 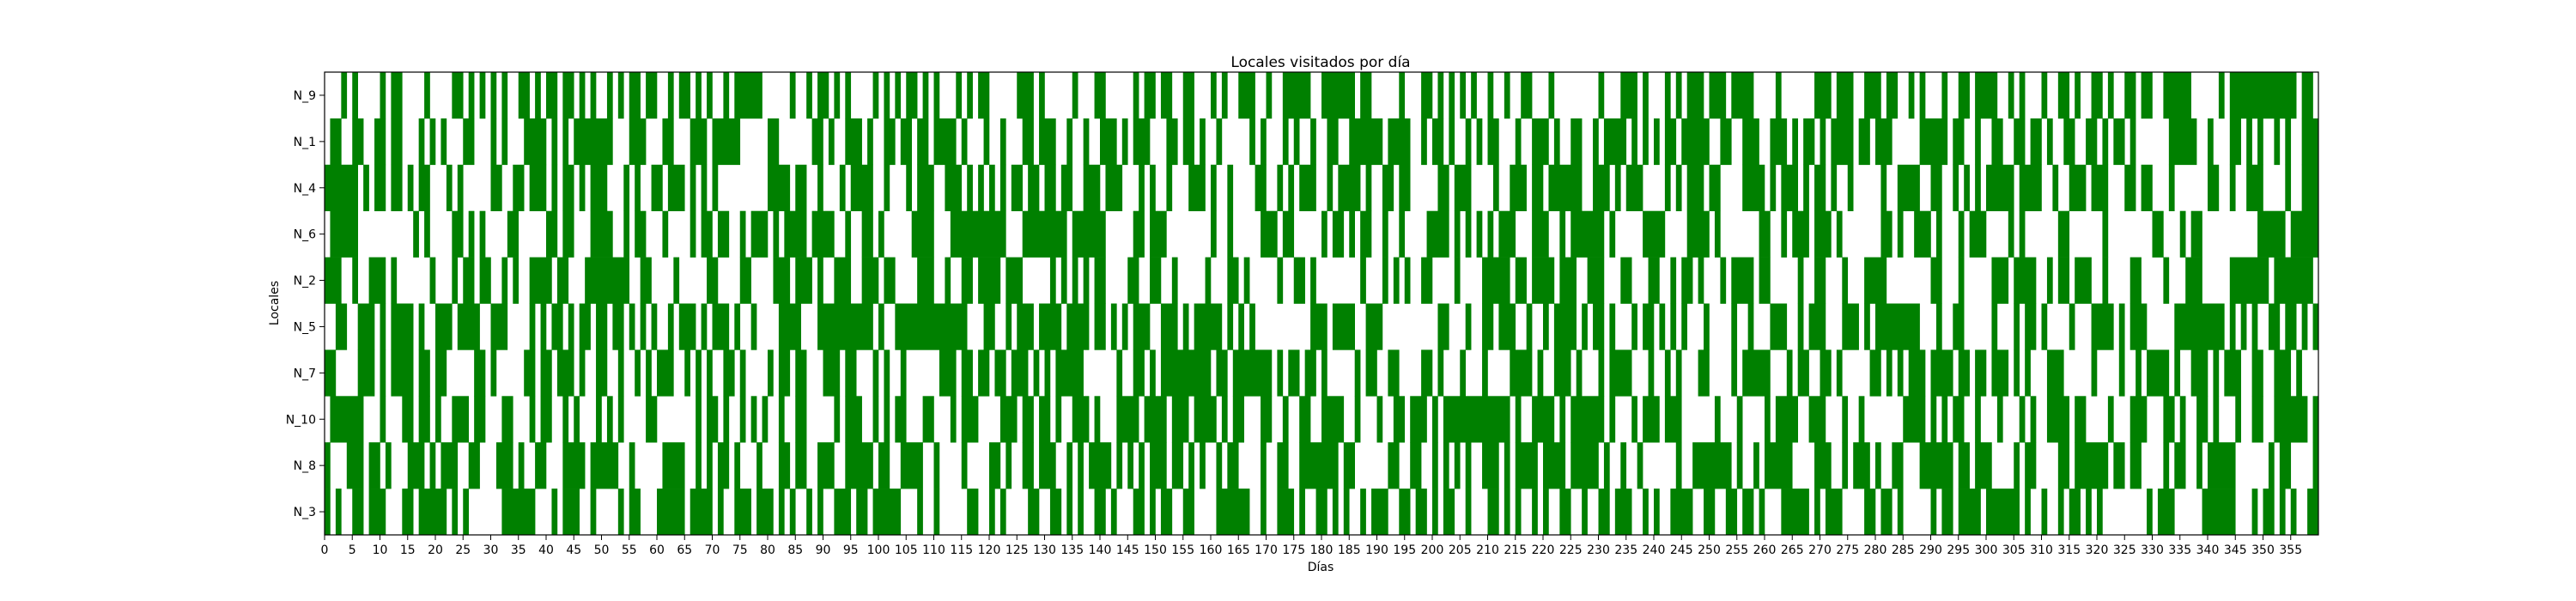 What do you see at coordinates (1155, 550) in the screenshot?
I see `x-tick-label: 150` at bounding box center [1155, 550].